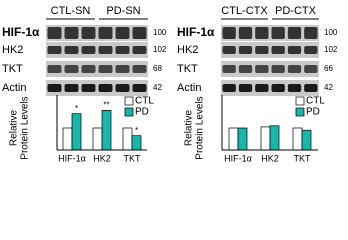  I want to click on group-label: CTL-SN, so click(71, 11).